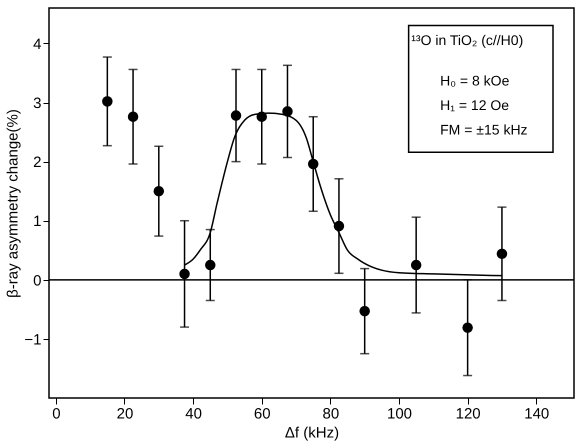  What do you see at coordinates (537, 414) in the screenshot?
I see `x-tick-label: 140` at bounding box center [537, 414].